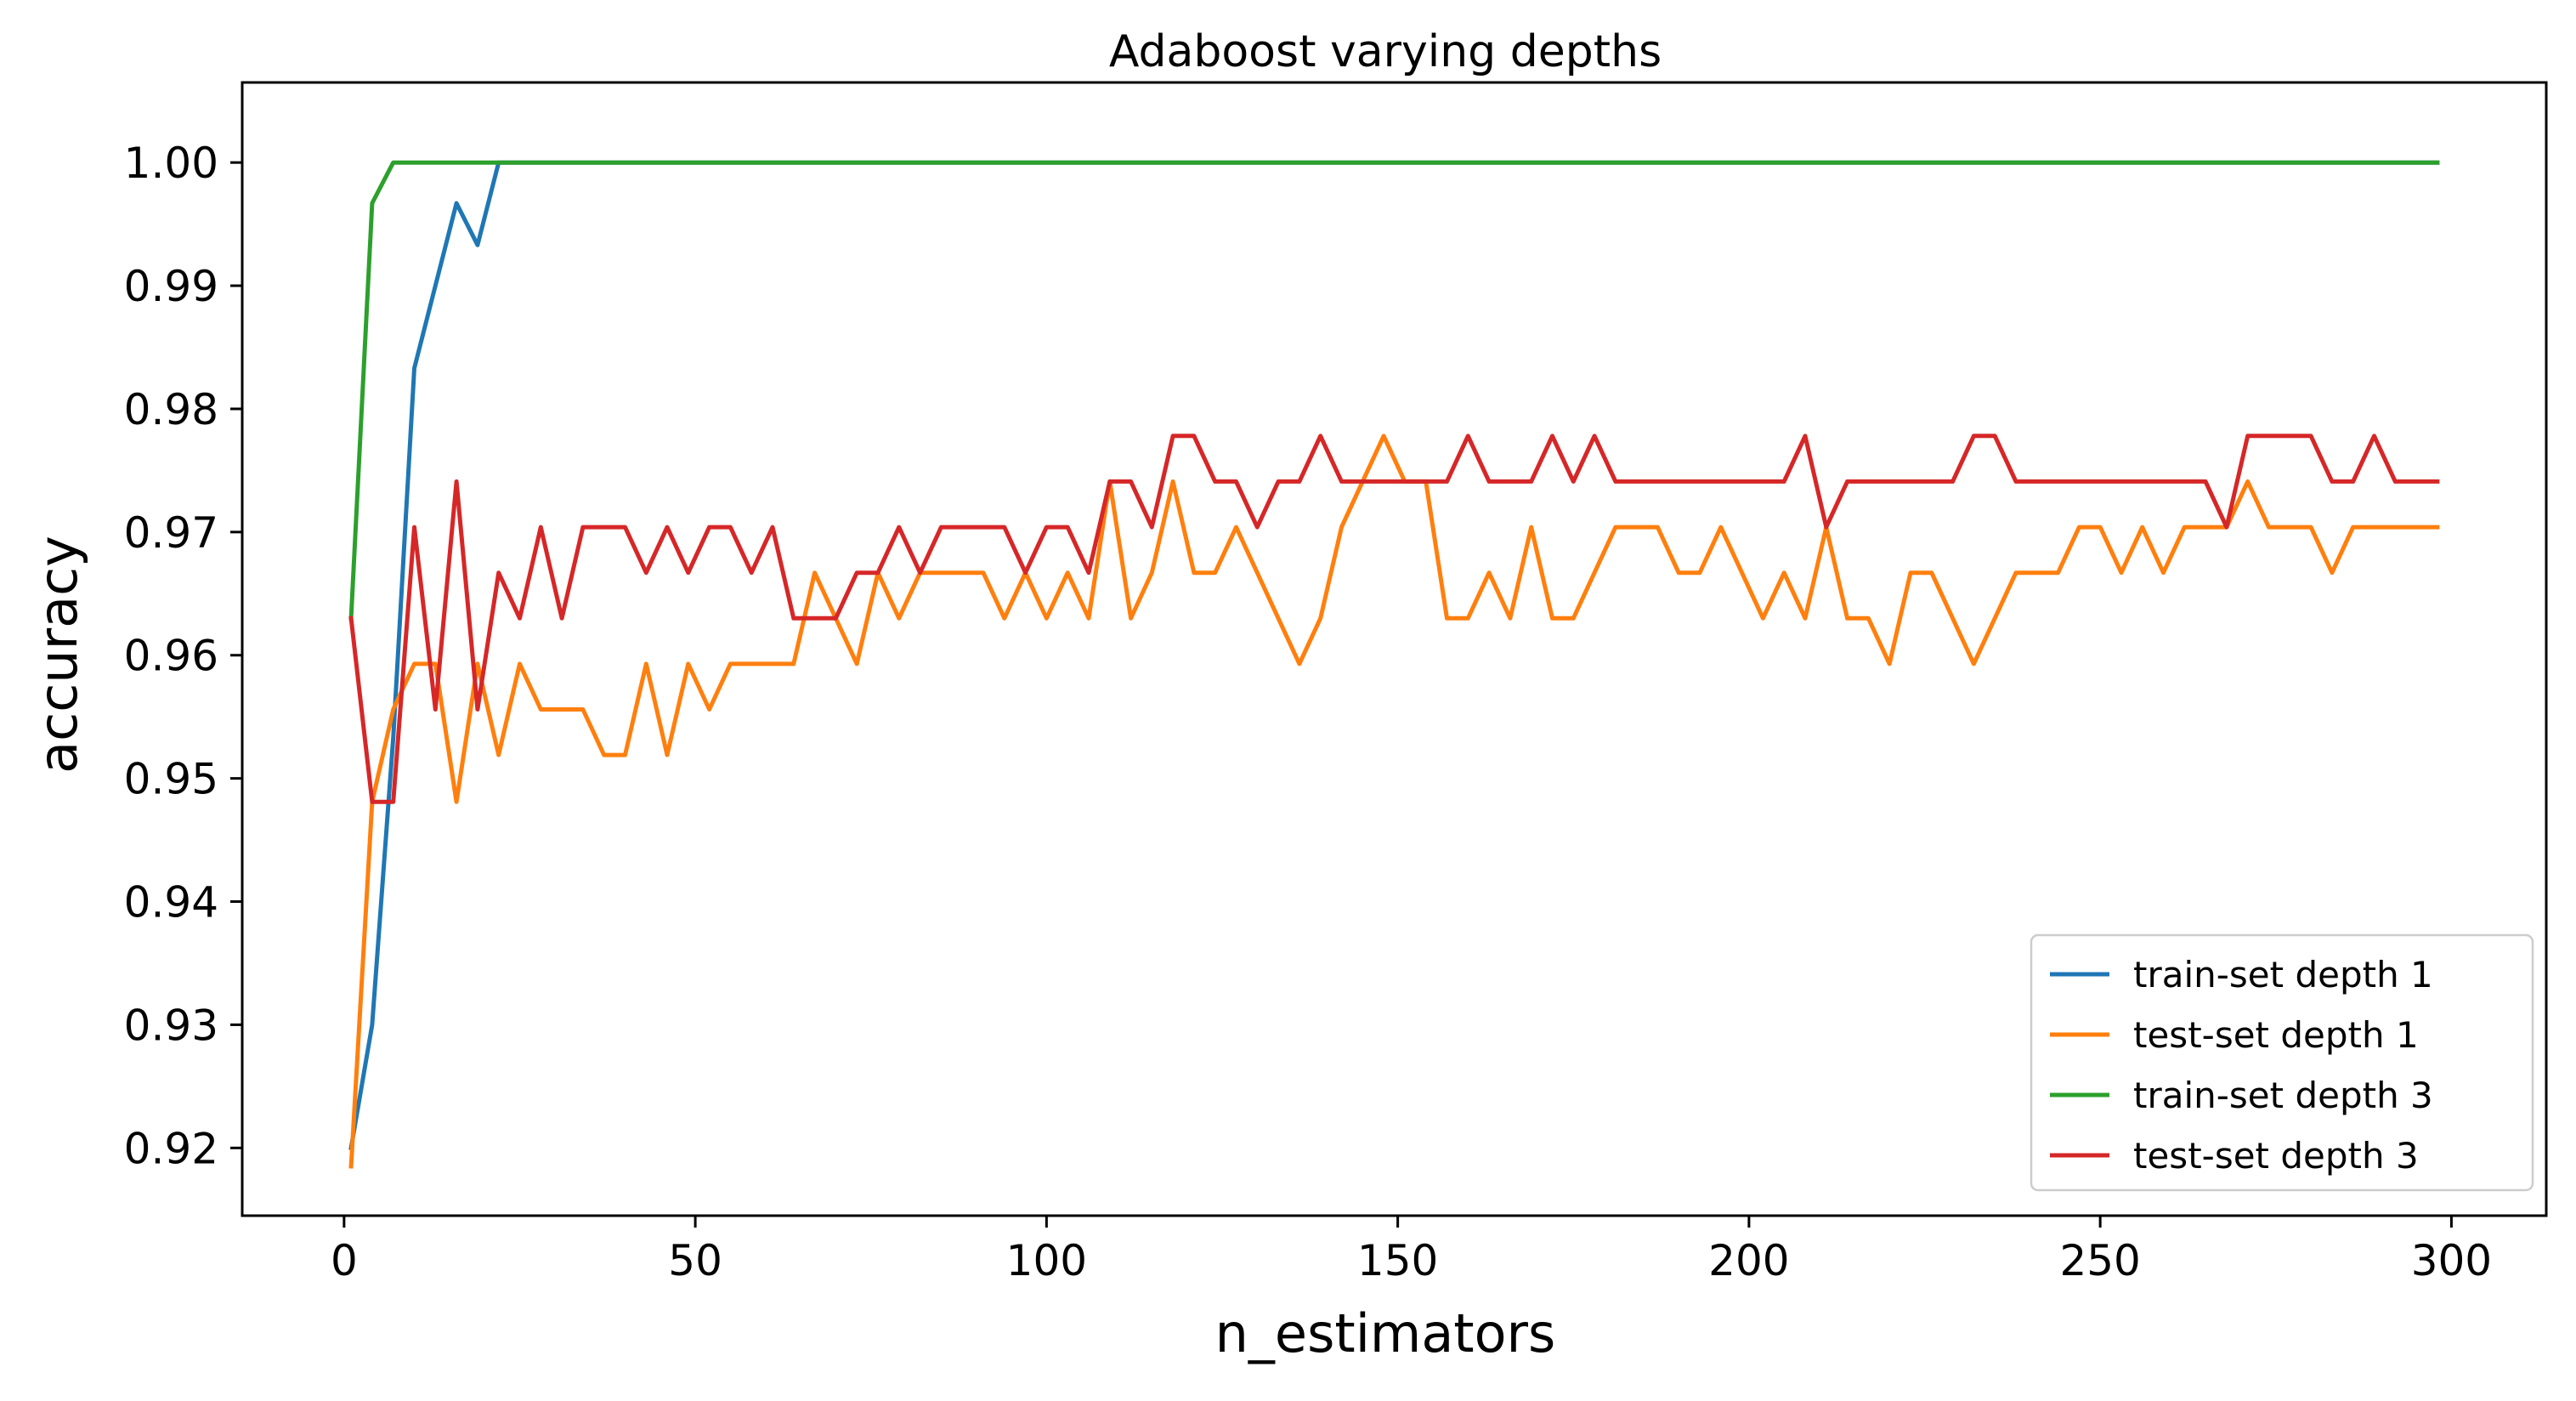  What do you see at coordinates (2451, 1260) in the screenshot?
I see `x-tick-label: 300` at bounding box center [2451, 1260].